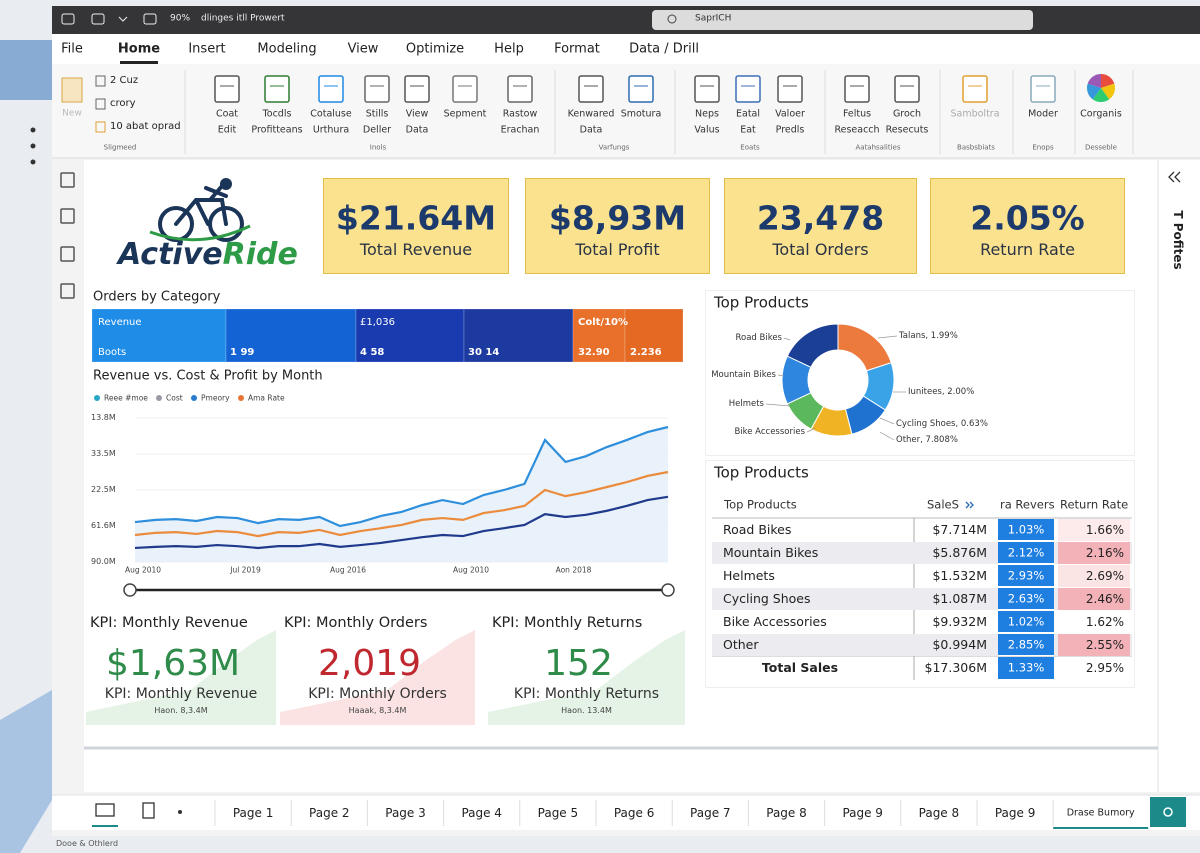  What do you see at coordinates (558, 813) in the screenshot?
I see `page-tab: Page 5` at bounding box center [558, 813].